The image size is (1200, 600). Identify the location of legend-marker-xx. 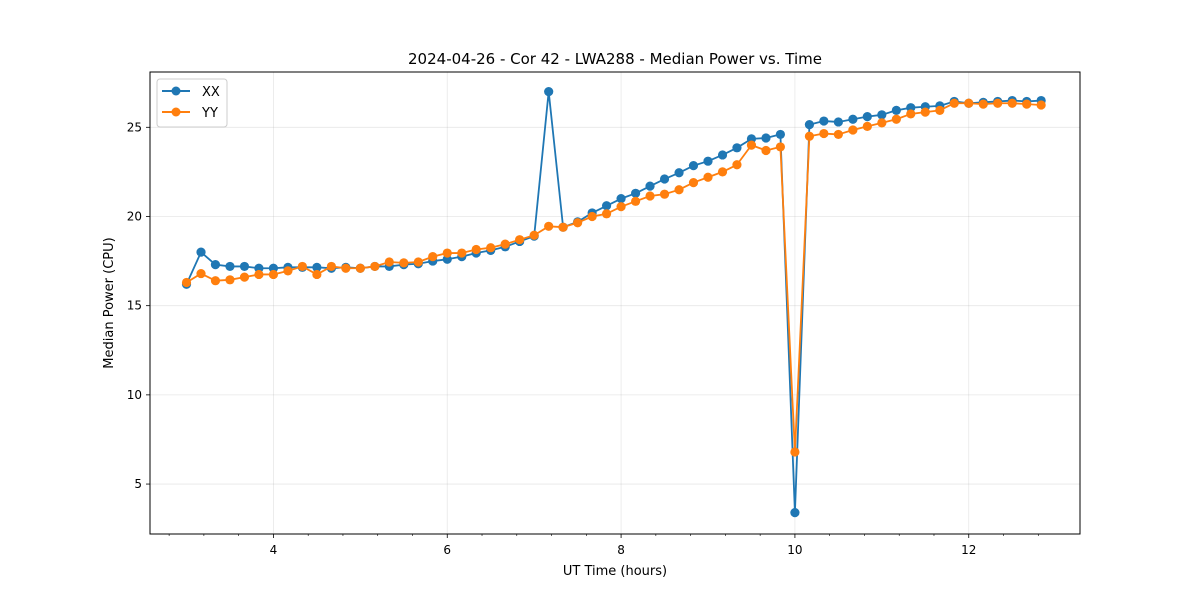
(176, 91).